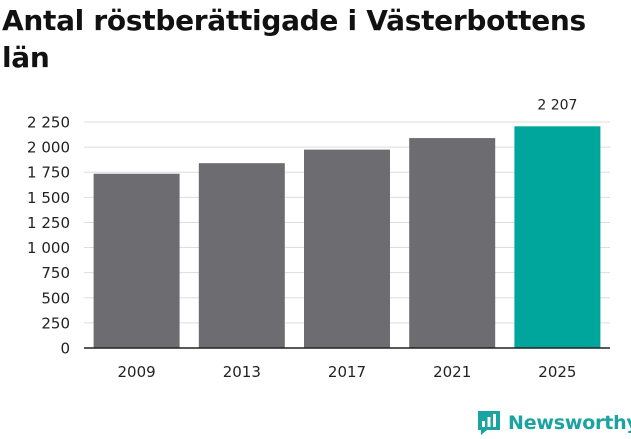 The height and width of the screenshot is (439, 631). I want to click on y-tick-label: 1 500, so click(48, 198).